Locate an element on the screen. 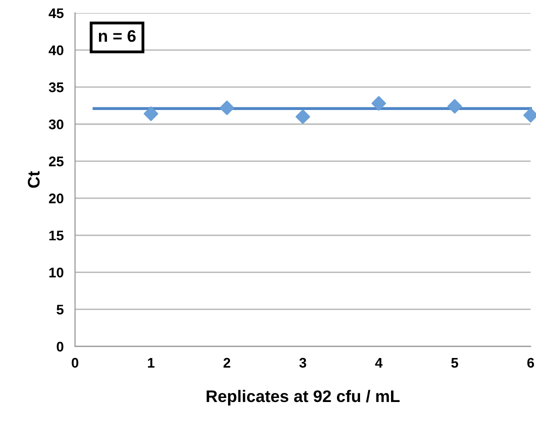  x-axis-title: Replicates at 92 cfu / mL is located at coordinates (303, 398).